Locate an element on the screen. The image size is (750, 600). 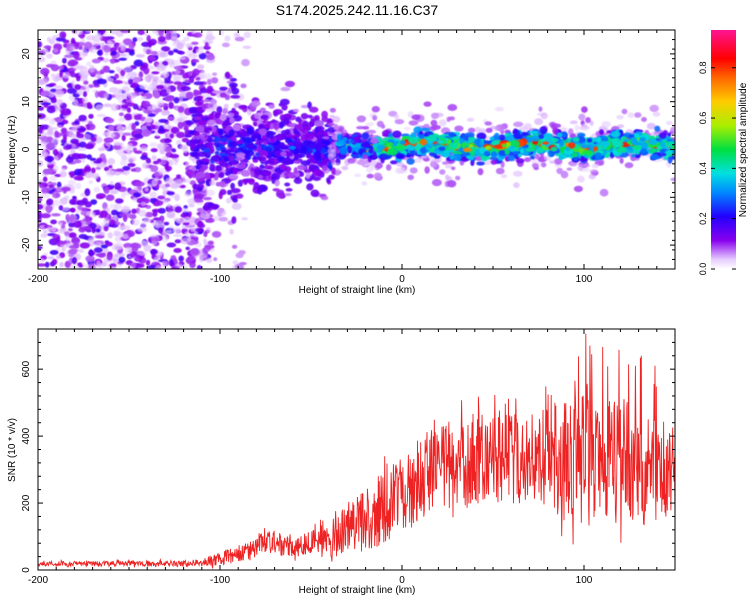
colorbar-ticks: 0.00.20.40.60.8 is located at coordinates (717, 168).